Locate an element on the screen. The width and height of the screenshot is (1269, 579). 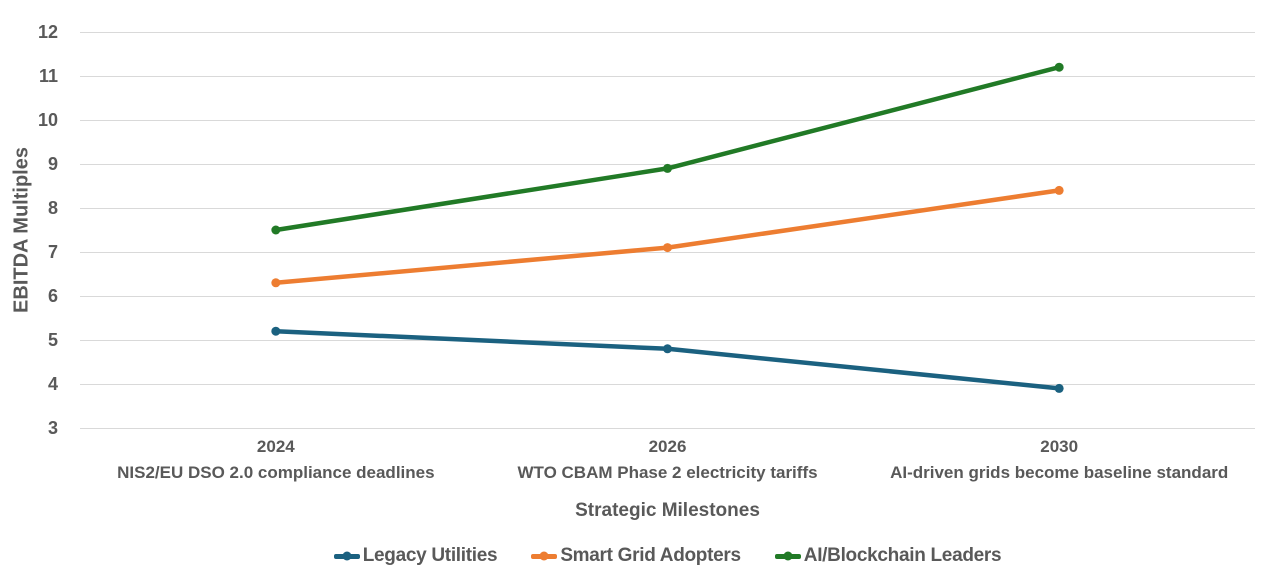
x-category-year: 2026 is located at coordinates (667, 446).